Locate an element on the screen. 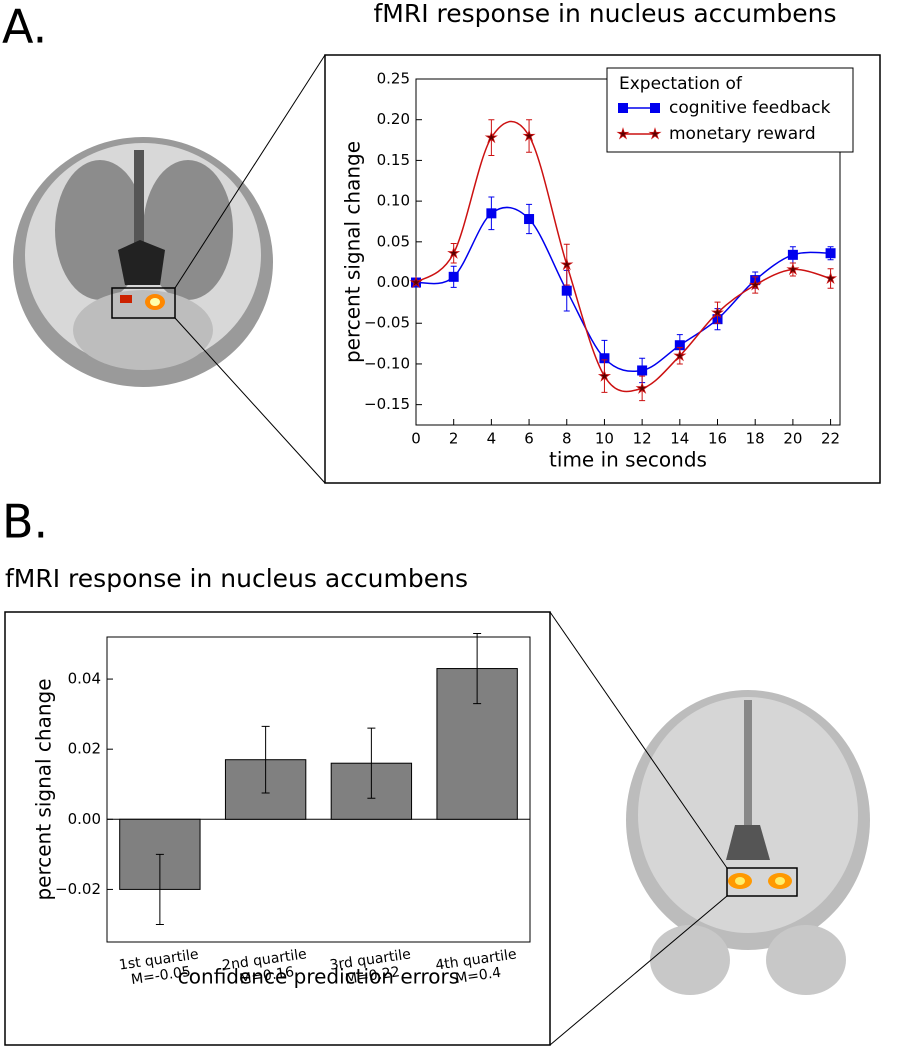 The width and height of the screenshot is (902, 1050). x-tick-label: 18 is located at coordinates (755, 439).